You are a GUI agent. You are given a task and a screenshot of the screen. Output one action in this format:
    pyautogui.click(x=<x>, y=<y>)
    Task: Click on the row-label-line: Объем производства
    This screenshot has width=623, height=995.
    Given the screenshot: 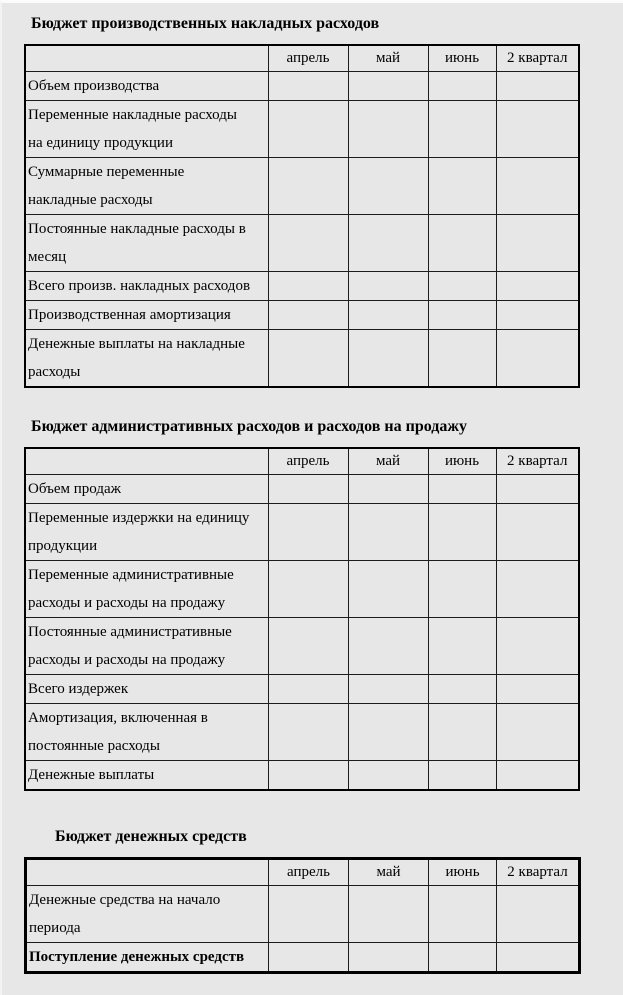 What is the action you would take?
    pyautogui.click(x=94, y=86)
    